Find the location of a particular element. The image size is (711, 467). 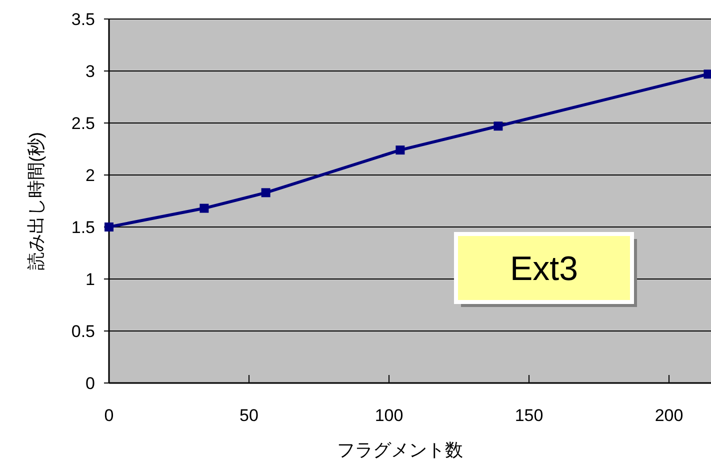

x-axis-title: フラグメント数 is located at coordinates (400, 450).